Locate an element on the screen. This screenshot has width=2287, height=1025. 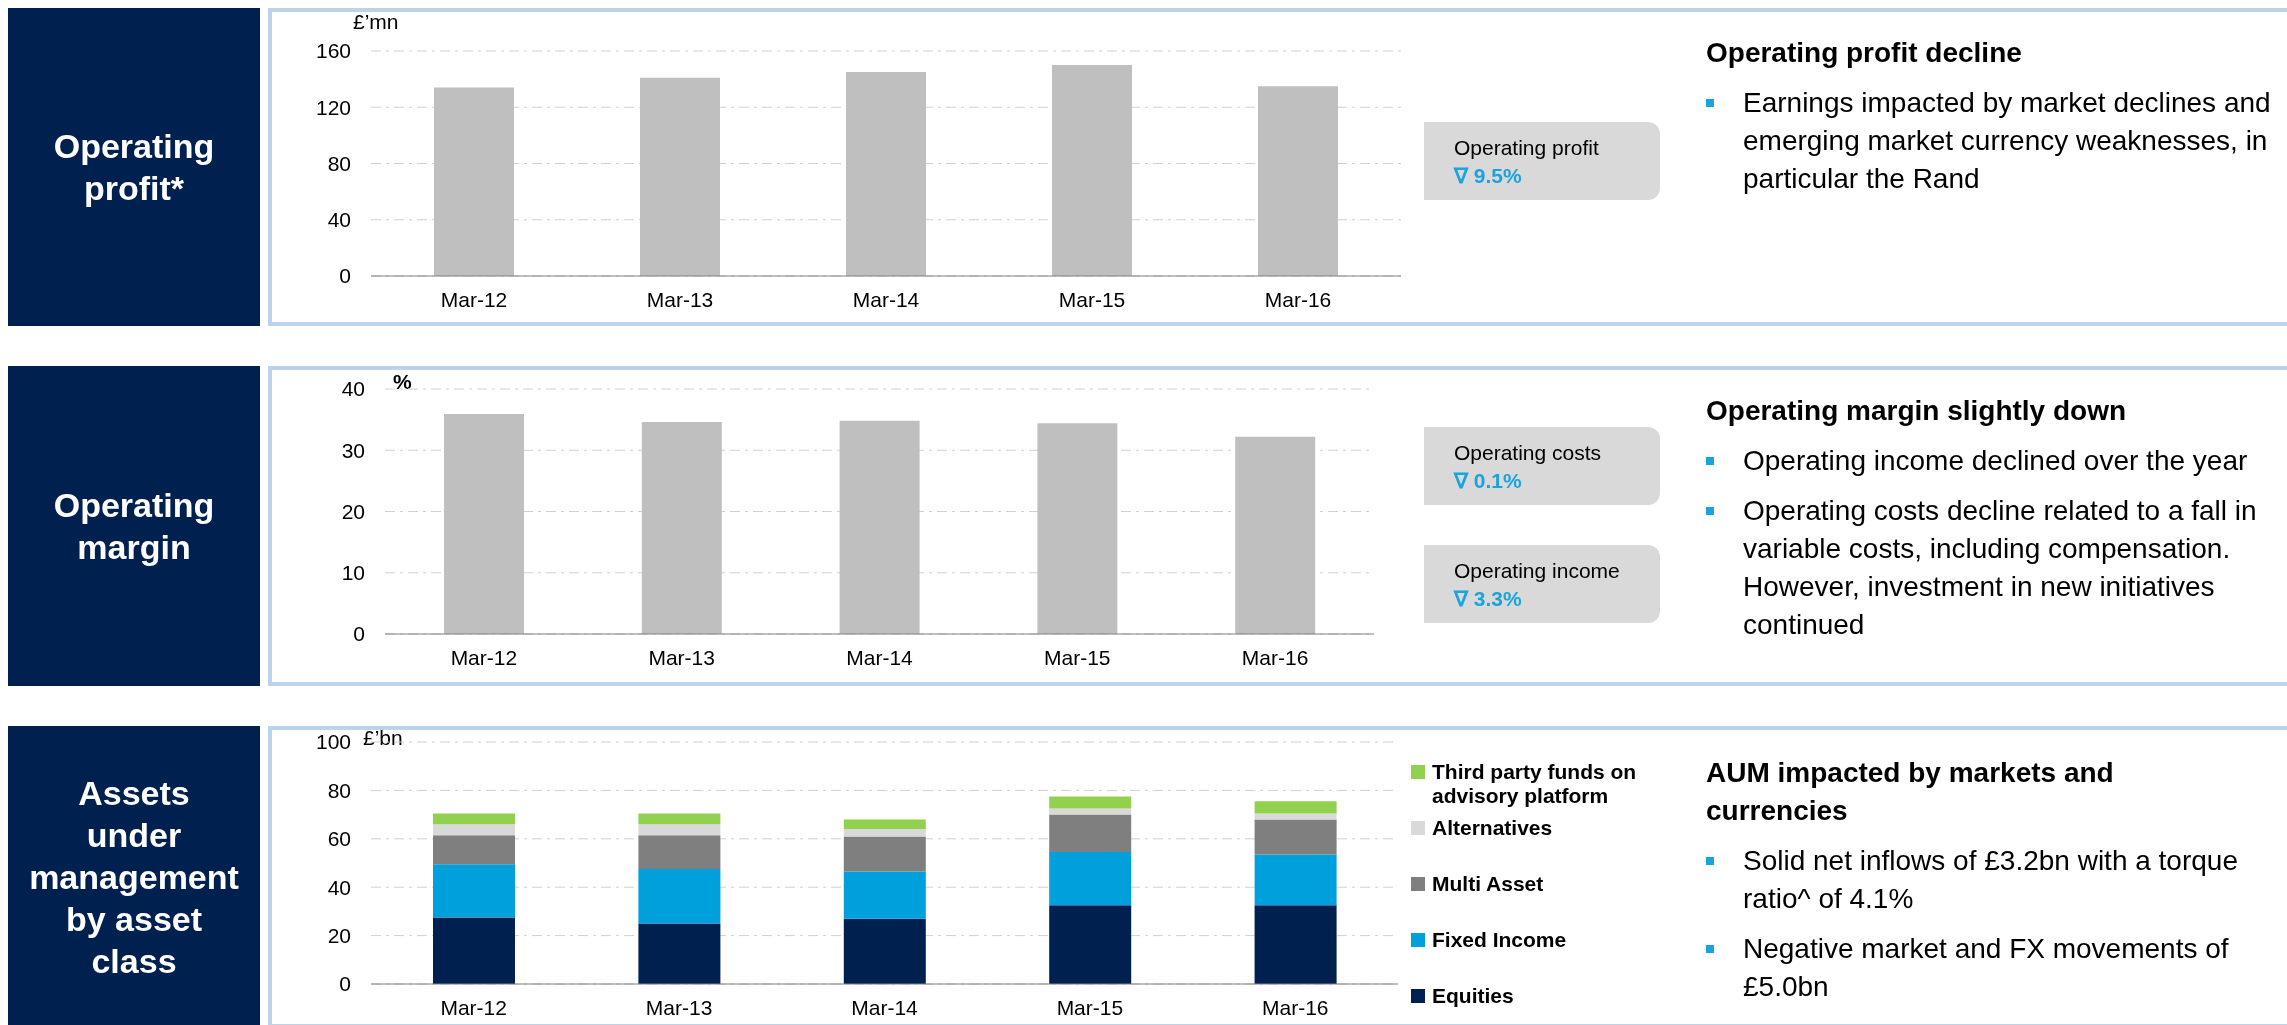
text: Earnings impacted by market declines and emerging market currency weaknesses, in particular the Rand is located at coordinates (2007, 141).